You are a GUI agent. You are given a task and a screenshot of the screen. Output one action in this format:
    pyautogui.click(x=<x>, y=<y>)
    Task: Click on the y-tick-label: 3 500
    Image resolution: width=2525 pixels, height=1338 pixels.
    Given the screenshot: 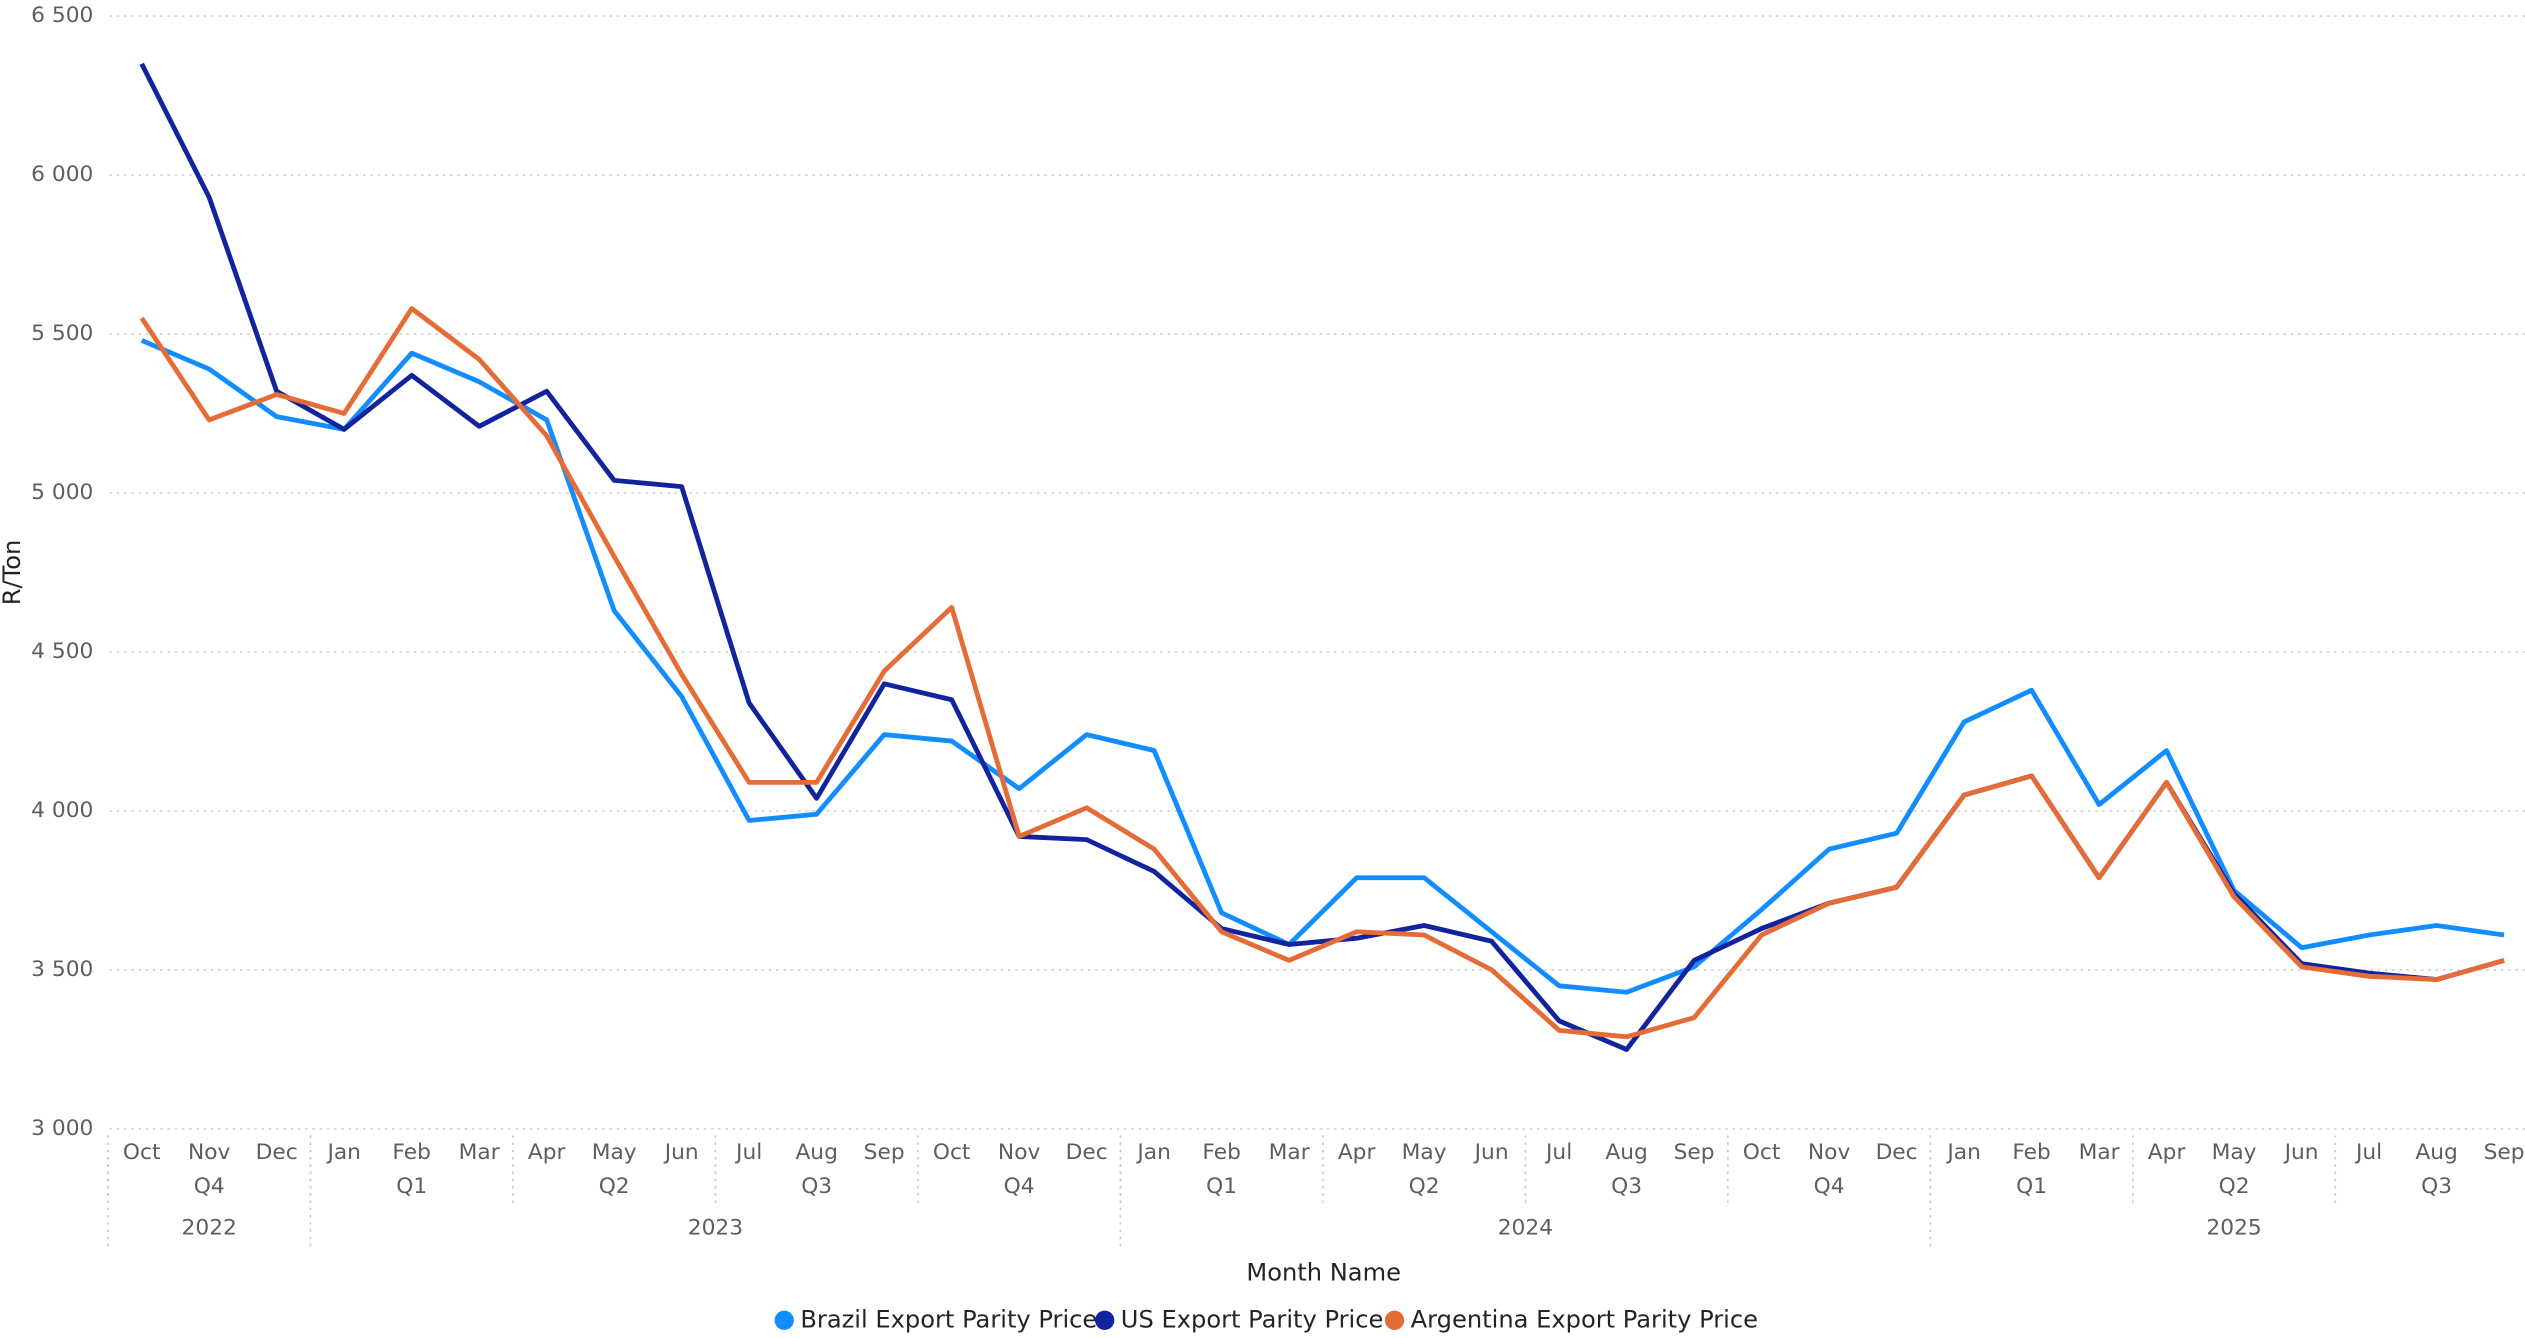 What is the action you would take?
    pyautogui.click(x=62, y=969)
    